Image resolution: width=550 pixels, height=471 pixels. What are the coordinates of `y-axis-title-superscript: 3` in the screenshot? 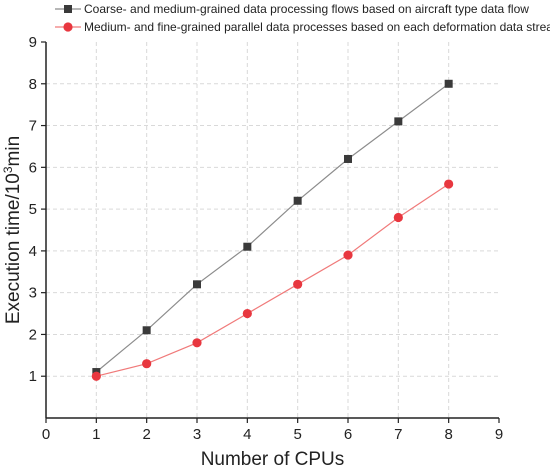 It's located at (8, 169).